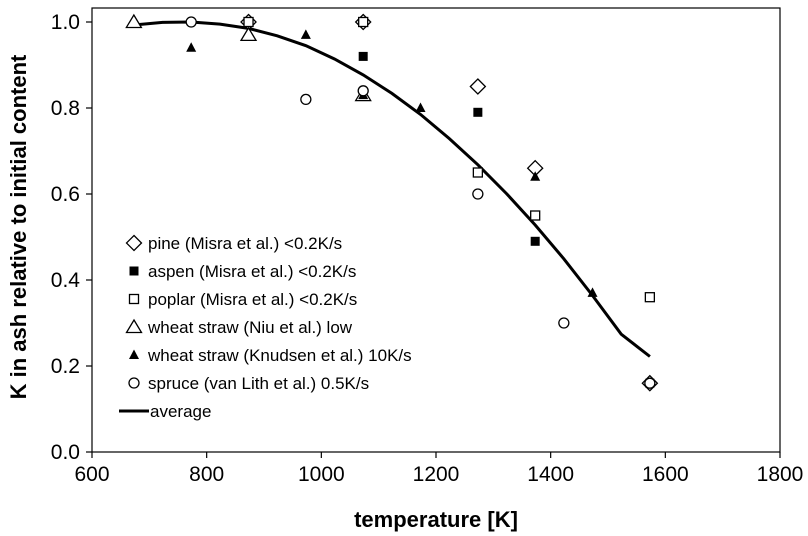  What do you see at coordinates (18, 226) in the screenshot?
I see `y-axis-title: K in ash relative to initial content` at bounding box center [18, 226].